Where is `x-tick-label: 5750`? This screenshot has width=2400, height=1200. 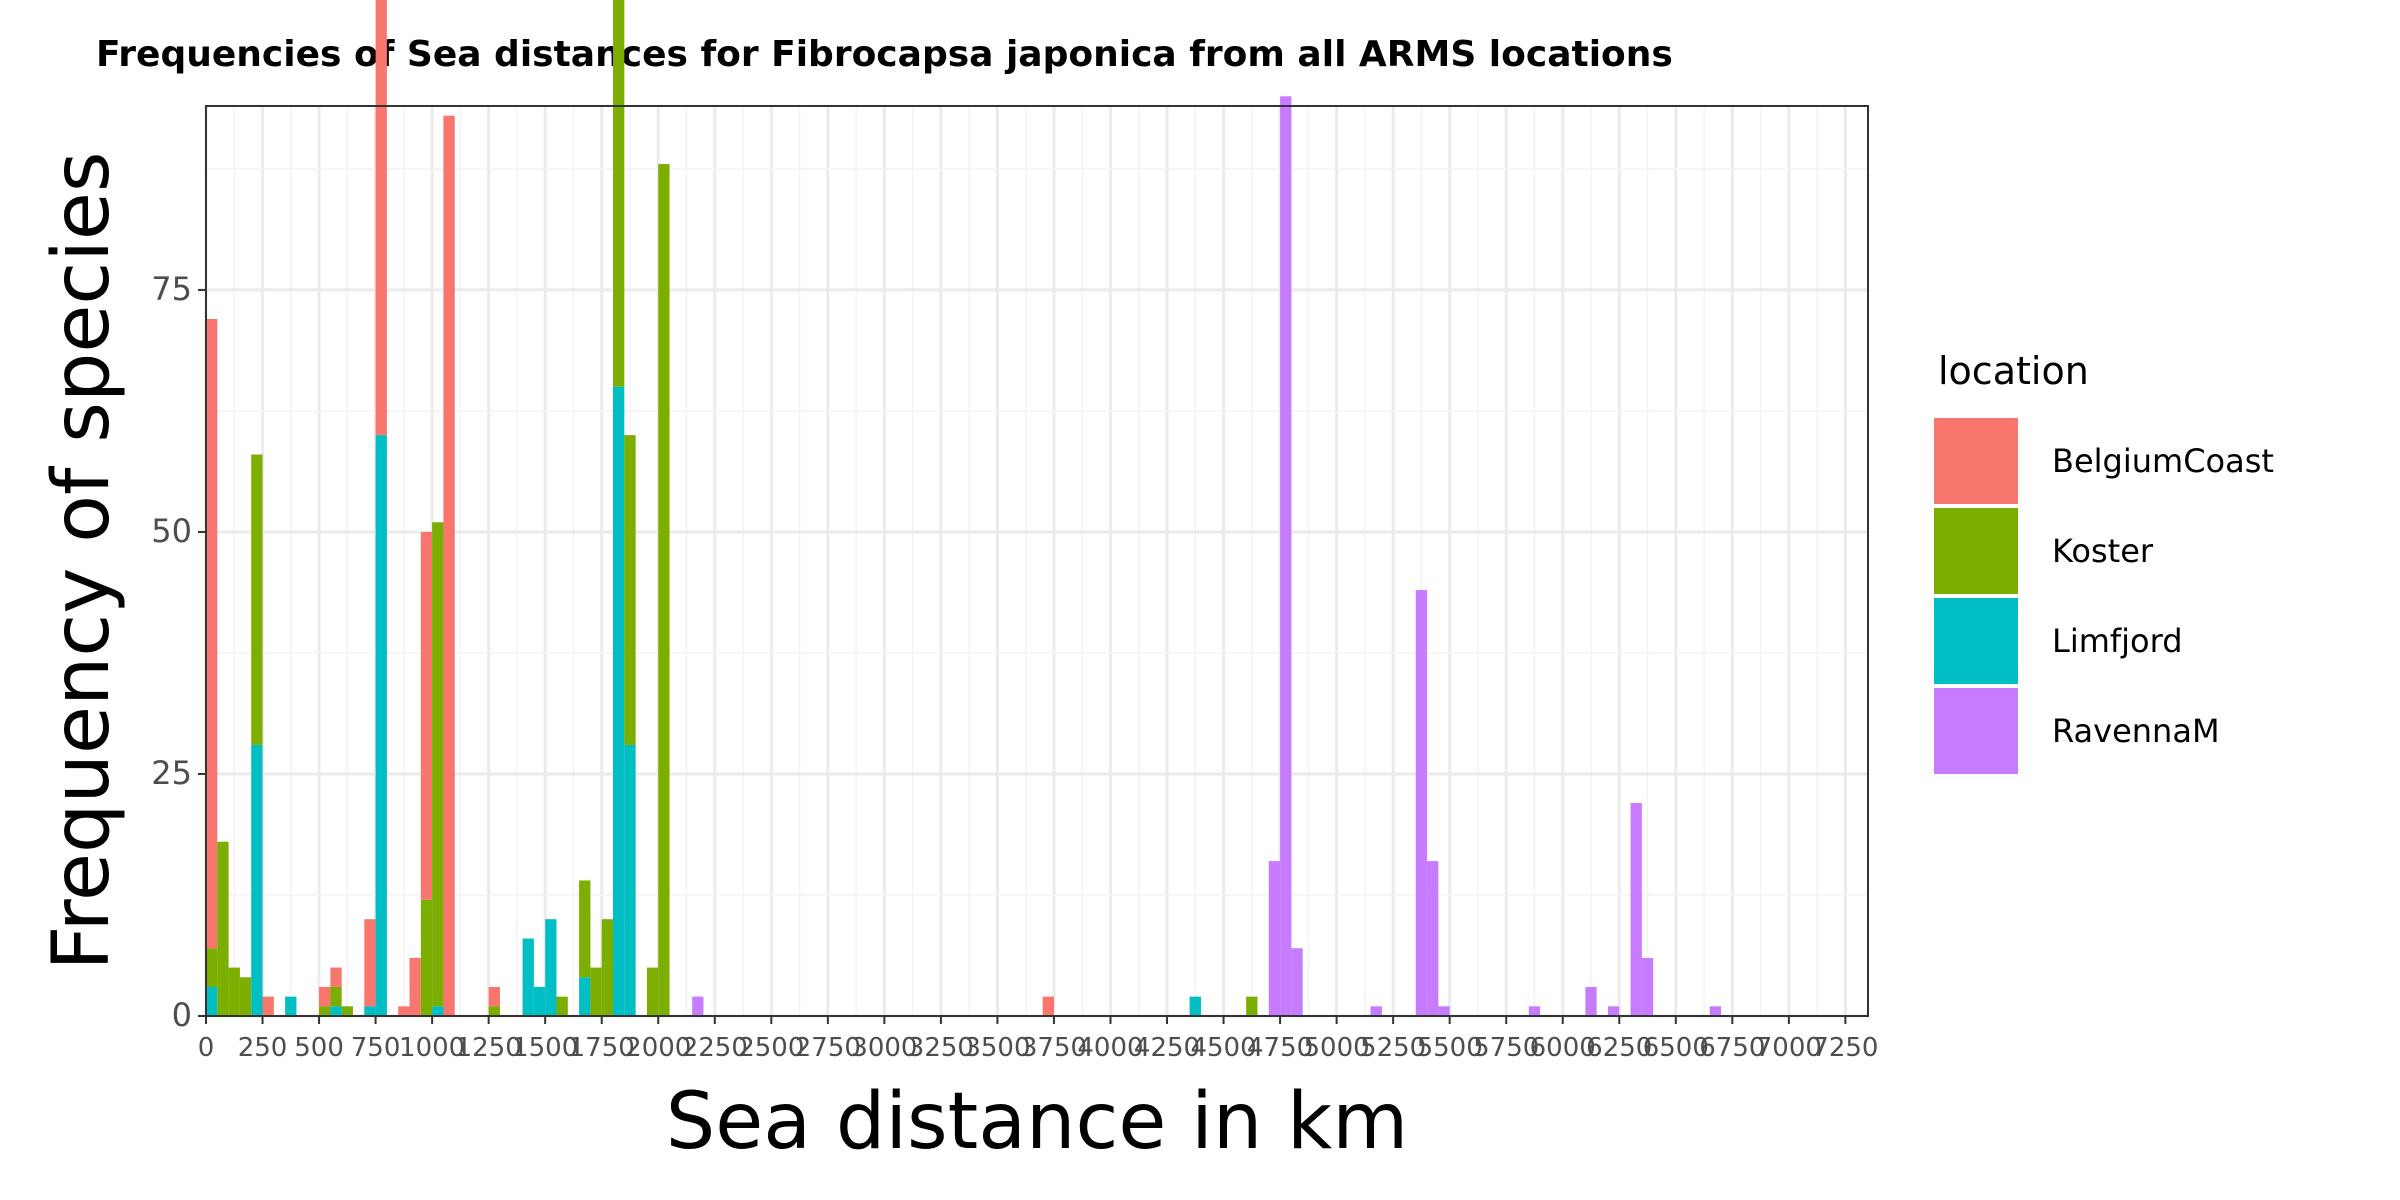
x-tick-label: 5750 is located at coordinates (1506, 1048).